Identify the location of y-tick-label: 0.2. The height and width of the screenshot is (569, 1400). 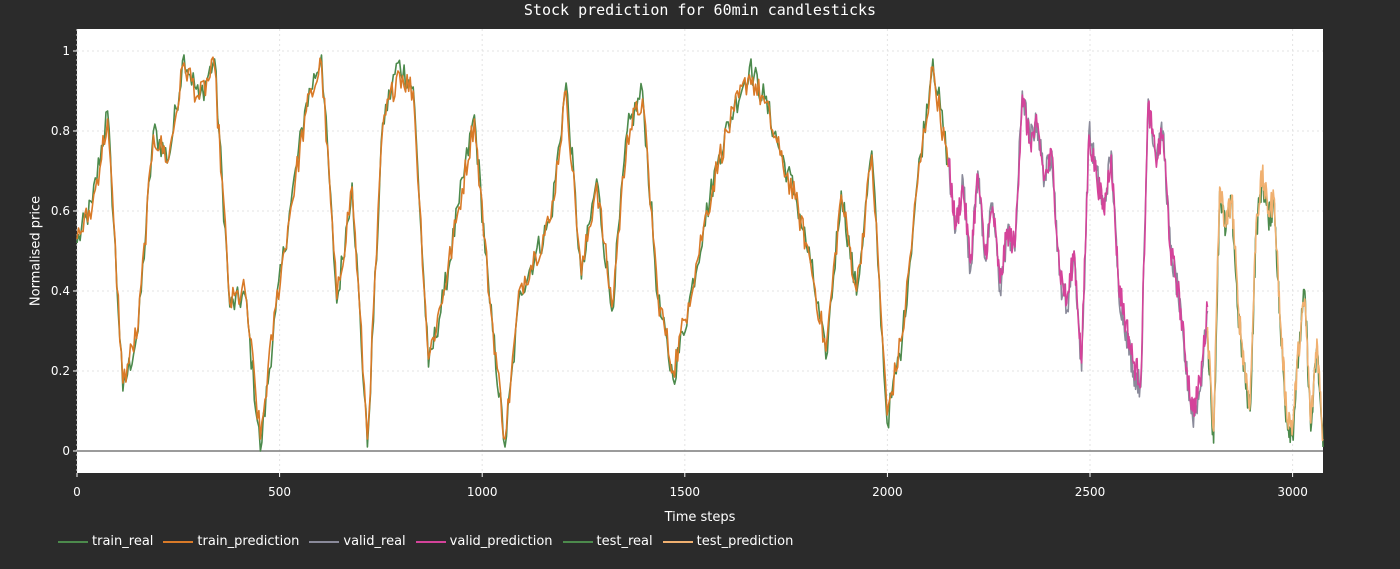
(60, 371).